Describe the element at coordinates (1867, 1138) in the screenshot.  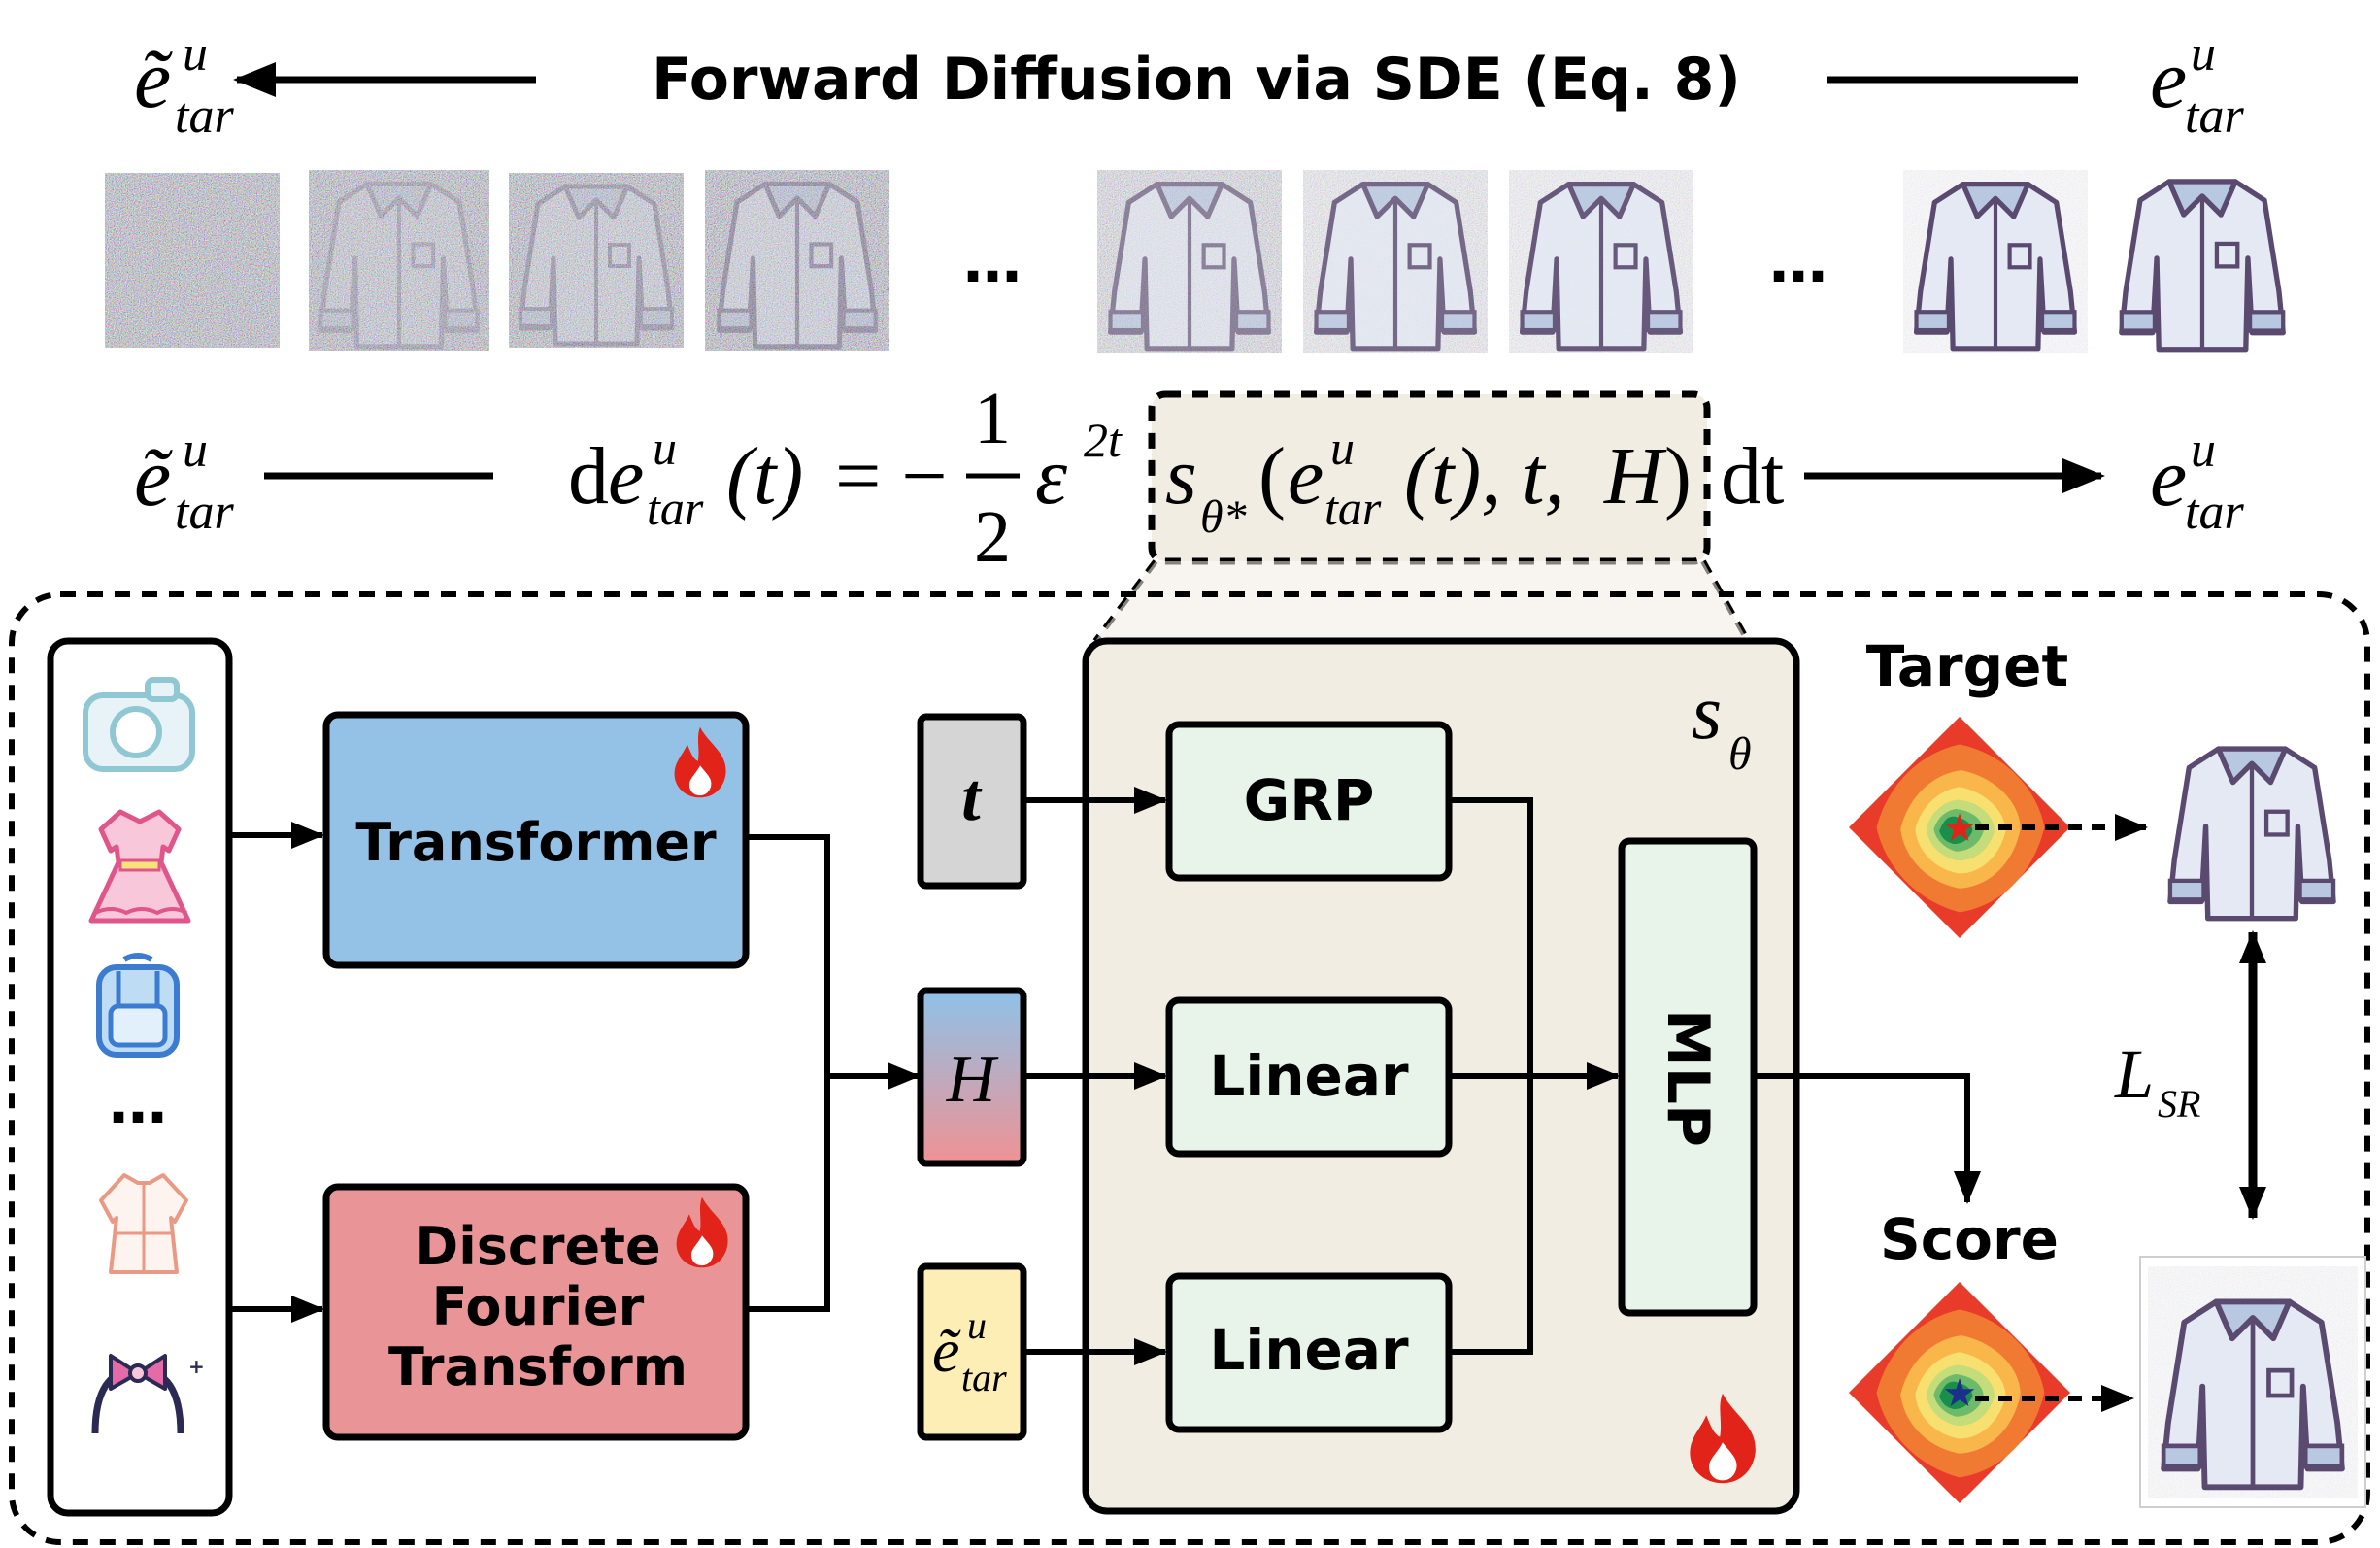
I see `mlp-to-score-arrow` at that location.